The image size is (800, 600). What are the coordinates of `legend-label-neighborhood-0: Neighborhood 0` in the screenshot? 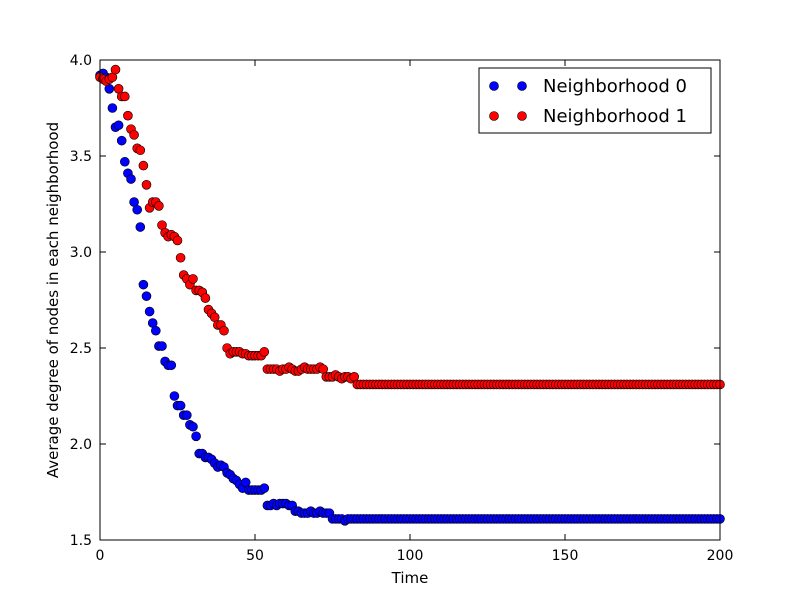 It's located at (615, 86).